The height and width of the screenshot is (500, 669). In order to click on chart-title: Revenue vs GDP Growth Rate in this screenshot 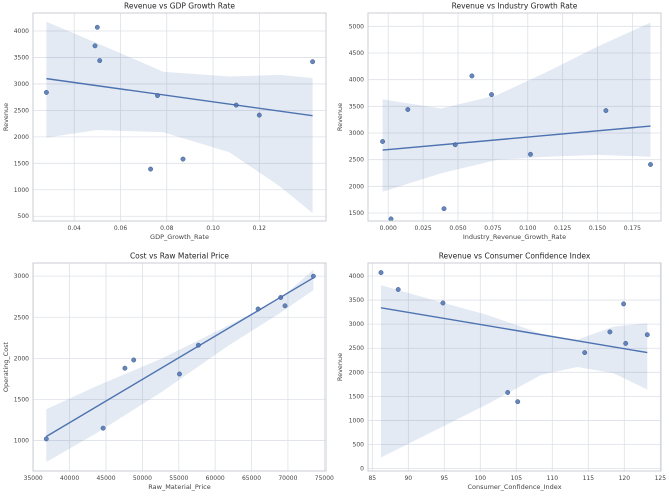, I will do `click(179, 6)`.